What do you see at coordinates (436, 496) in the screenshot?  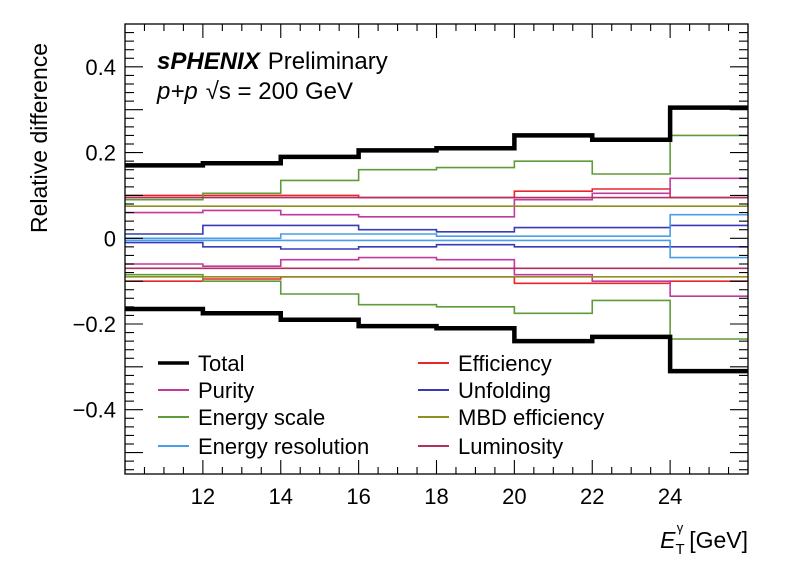 I see `x-tick-label: 18` at bounding box center [436, 496].